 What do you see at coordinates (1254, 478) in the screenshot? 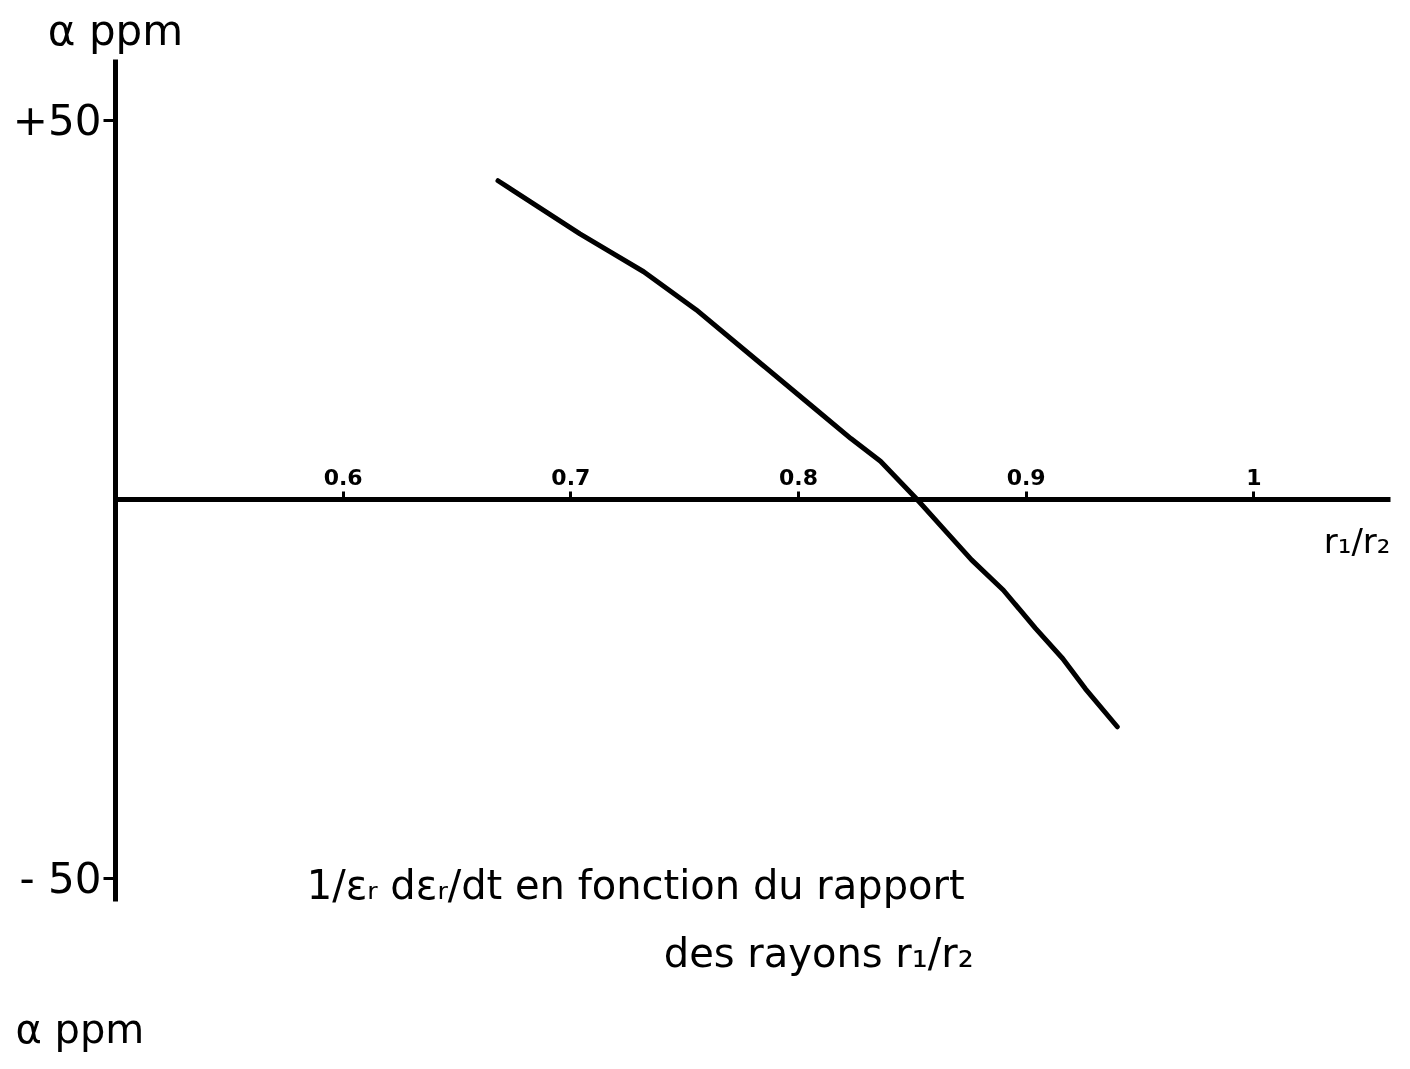
I see `x-tick-label: 1` at bounding box center [1254, 478].